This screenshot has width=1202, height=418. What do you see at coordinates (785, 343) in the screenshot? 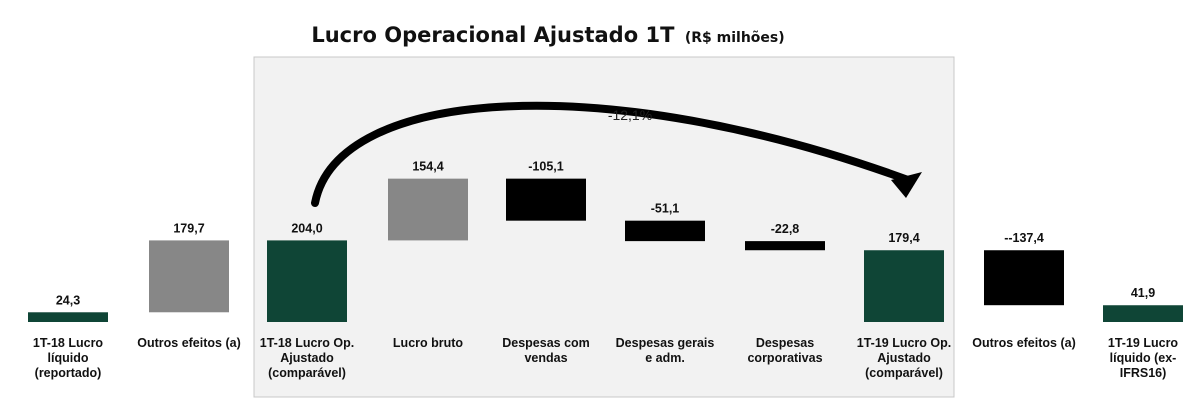
I see `category-label-line: Despesas` at bounding box center [785, 343].